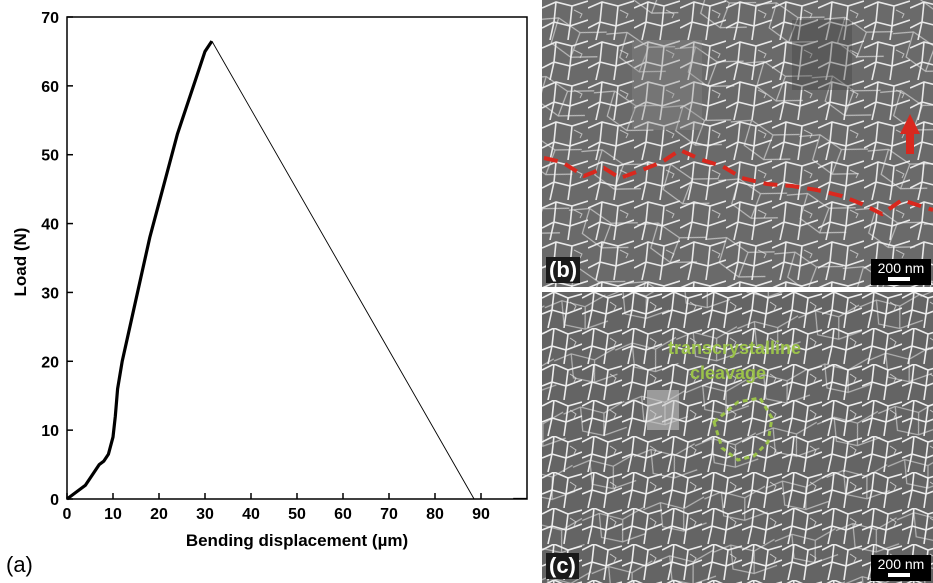 The height and width of the screenshot is (583, 933). I want to click on transcrystalline-cleavage-label: transcrystalline cleavage, so click(735, 361).